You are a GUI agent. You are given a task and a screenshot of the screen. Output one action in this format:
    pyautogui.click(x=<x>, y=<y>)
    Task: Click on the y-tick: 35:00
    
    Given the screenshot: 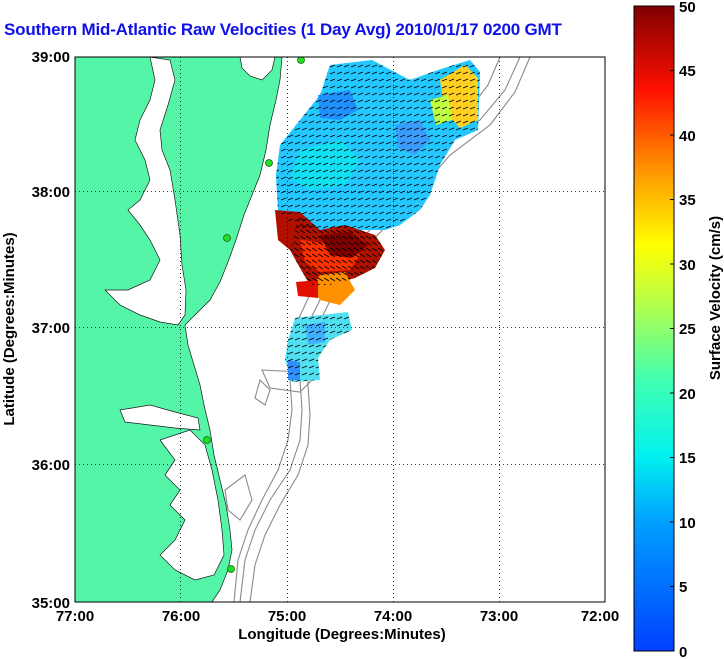 What is the action you would take?
    pyautogui.click(x=51, y=603)
    